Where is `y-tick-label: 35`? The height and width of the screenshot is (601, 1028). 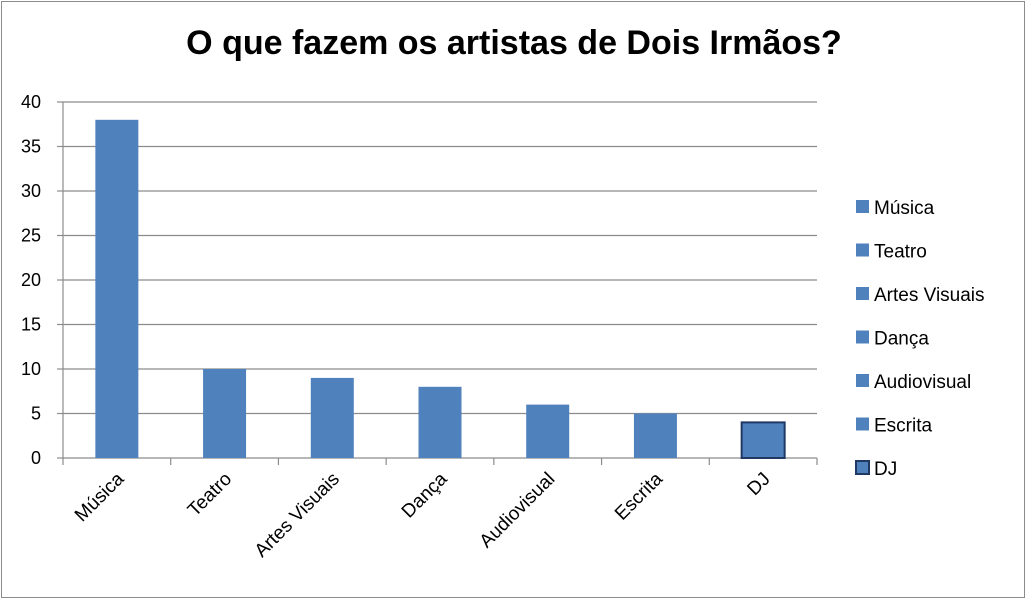
y-tick-label: 35 is located at coordinates (31, 147).